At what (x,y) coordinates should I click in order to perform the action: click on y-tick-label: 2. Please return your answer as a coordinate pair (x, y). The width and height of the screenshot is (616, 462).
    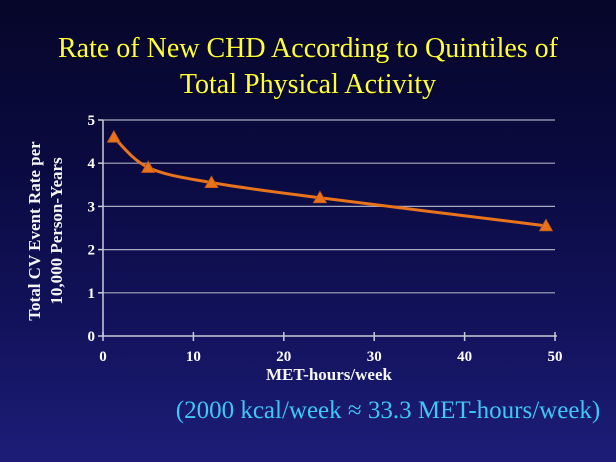
    Looking at the image, I should click on (92, 251).